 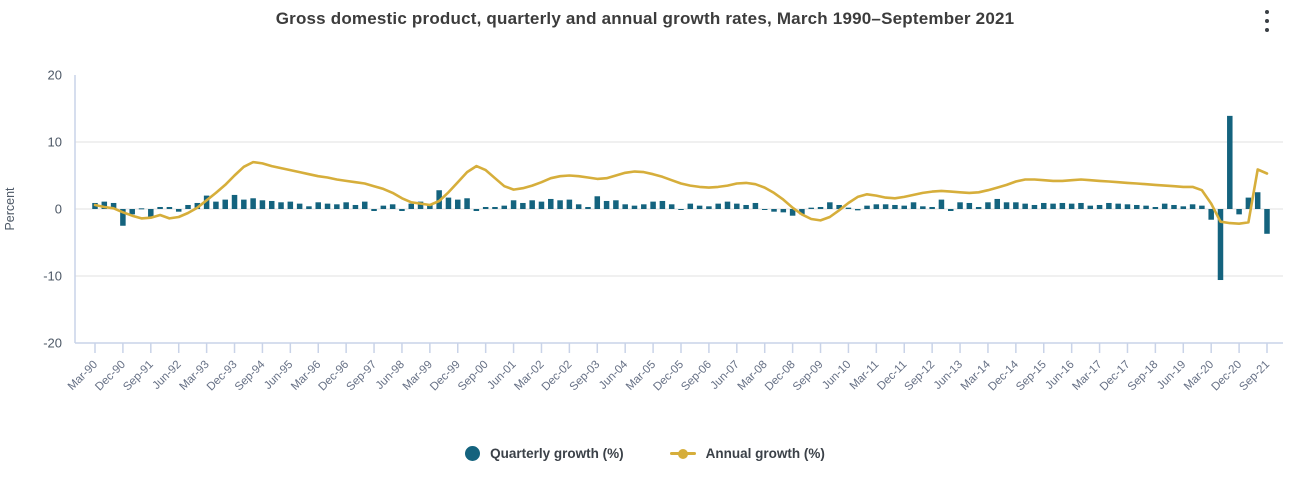 I want to click on y-axis-title: Percent, so click(x=10, y=209).